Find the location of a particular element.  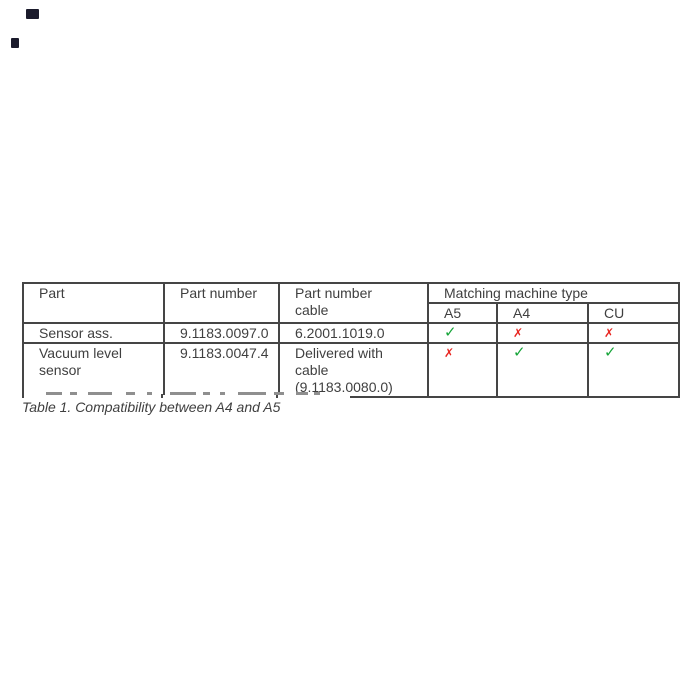

cell-cable-row2: Delivered with cable (9.1183.0080.0) is located at coordinates (353, 370).